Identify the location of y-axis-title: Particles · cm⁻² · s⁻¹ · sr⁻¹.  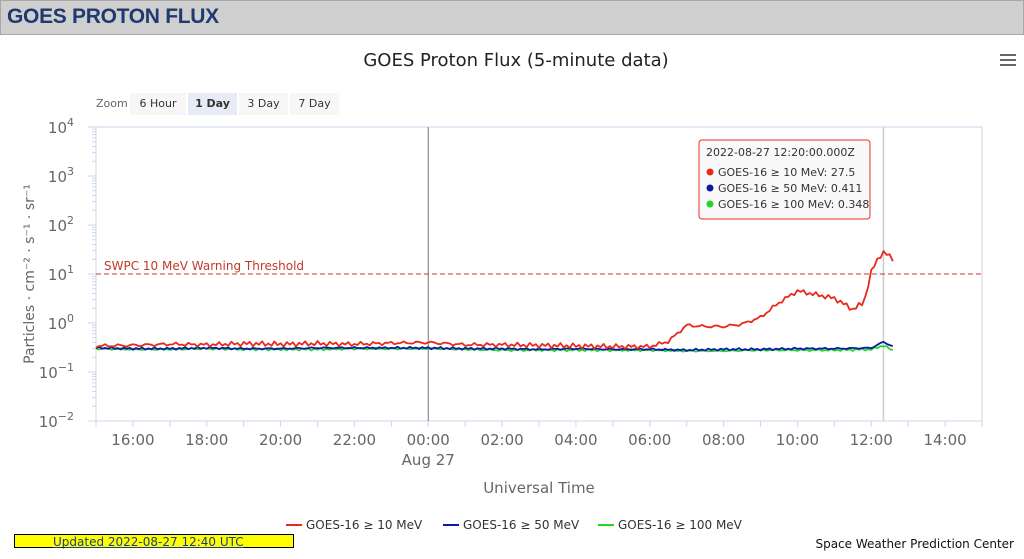
(30, 274).